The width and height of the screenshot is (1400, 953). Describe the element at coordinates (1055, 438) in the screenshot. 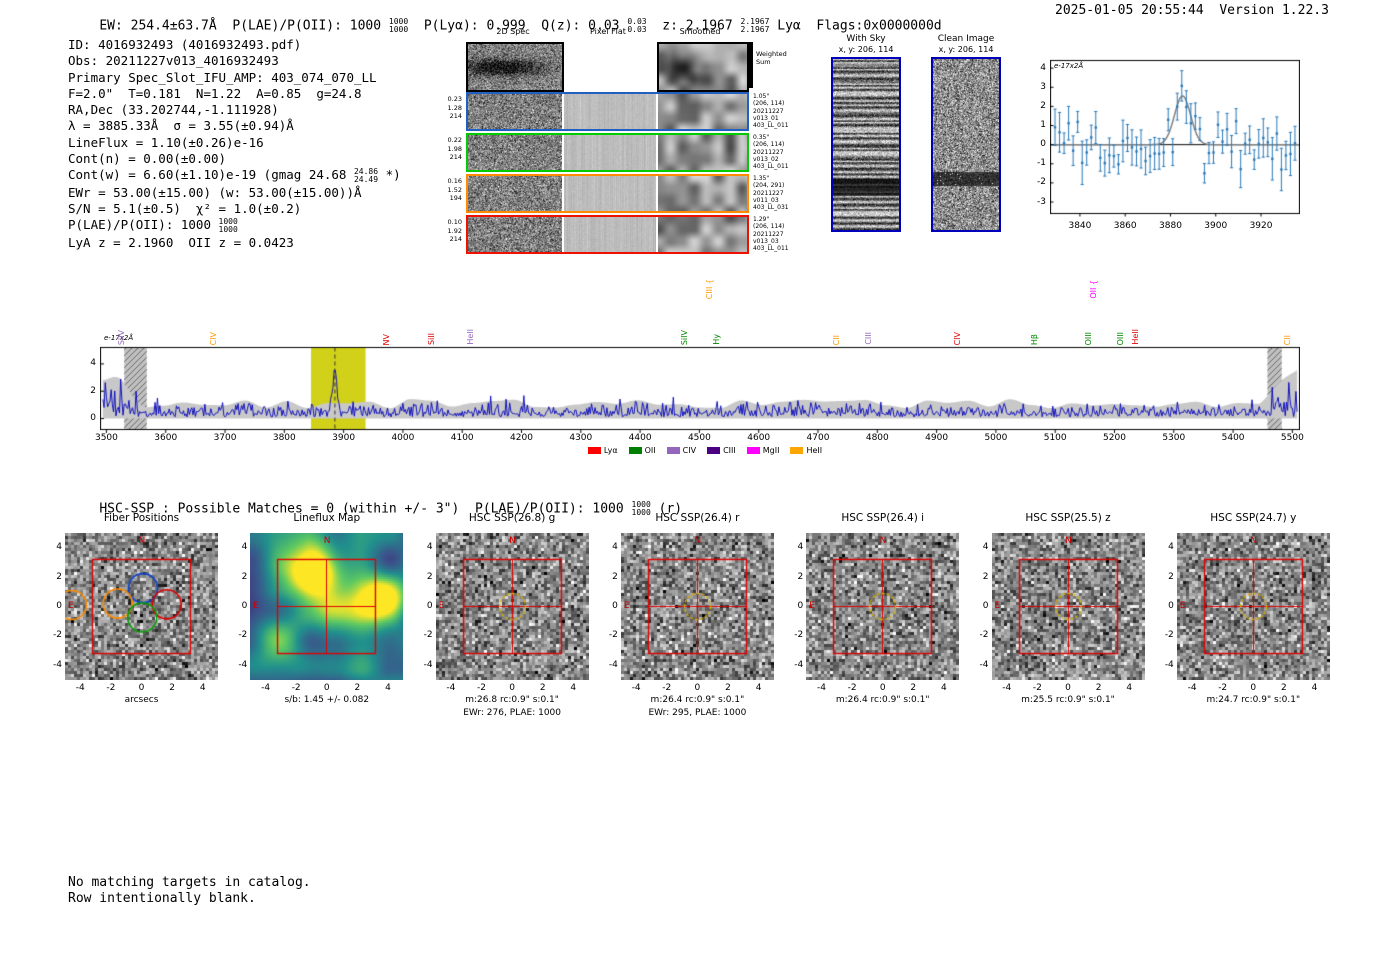

I see `spectrum-x-tick-label: 5100` at that location.